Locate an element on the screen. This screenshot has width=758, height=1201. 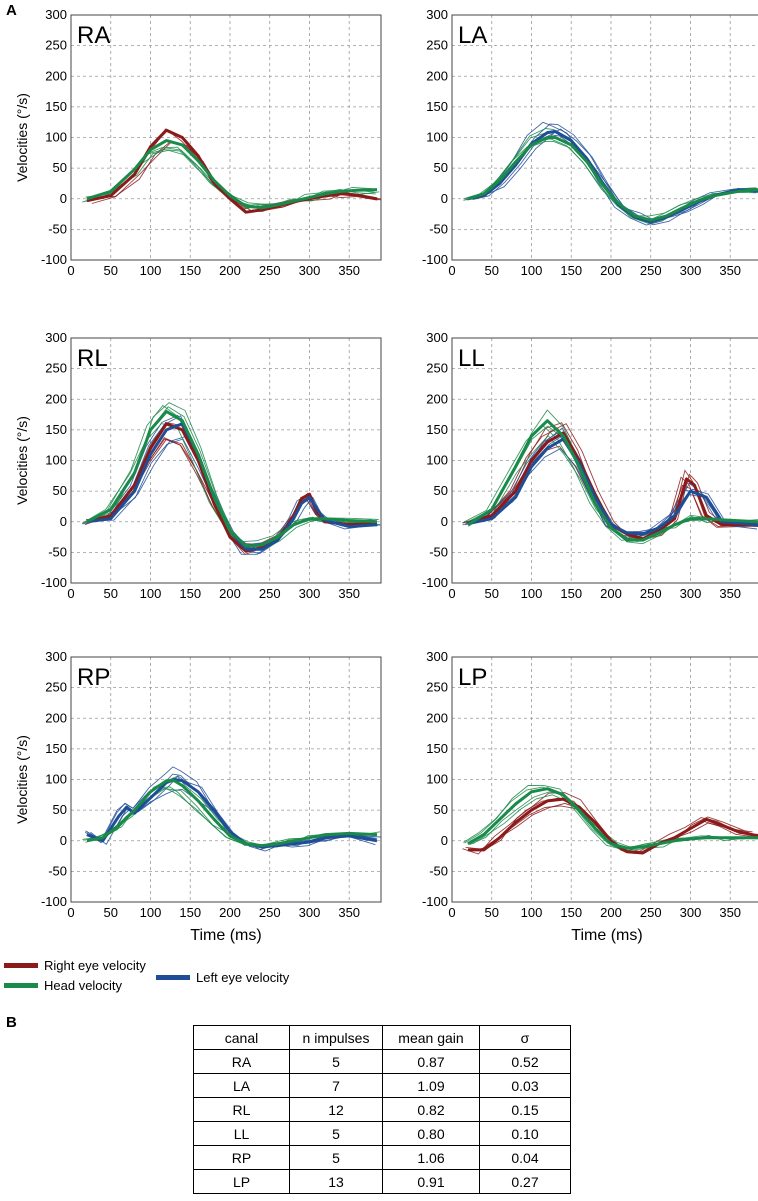
table-cell: 0.91 is located at coordinates (431, 1181).